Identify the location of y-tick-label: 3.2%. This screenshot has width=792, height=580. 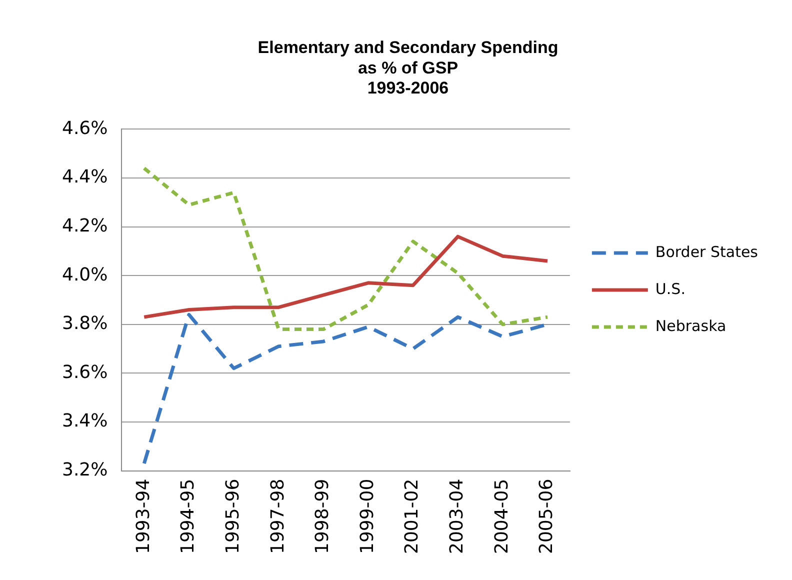
(85, 469).